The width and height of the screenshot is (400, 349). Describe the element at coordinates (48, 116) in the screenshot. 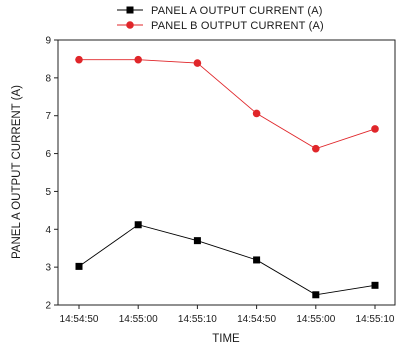

I see `y-tick-label: 7` at that location.